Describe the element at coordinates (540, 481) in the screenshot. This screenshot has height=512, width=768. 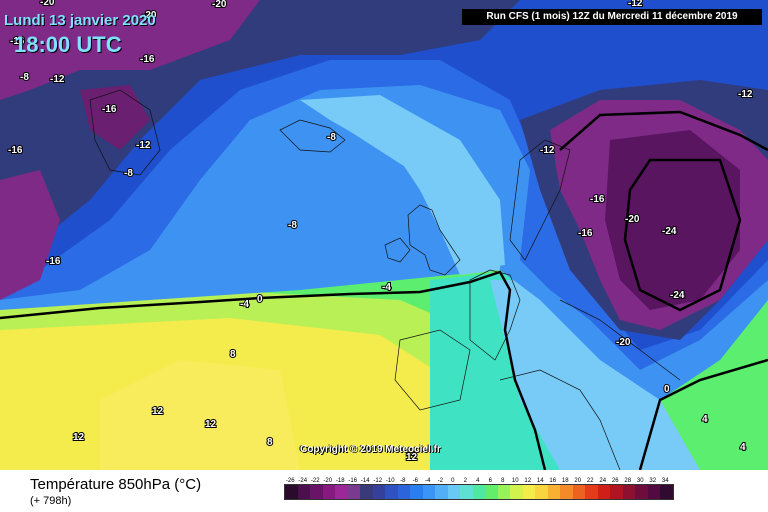
I see `scale-tick-label: 14` at that location.